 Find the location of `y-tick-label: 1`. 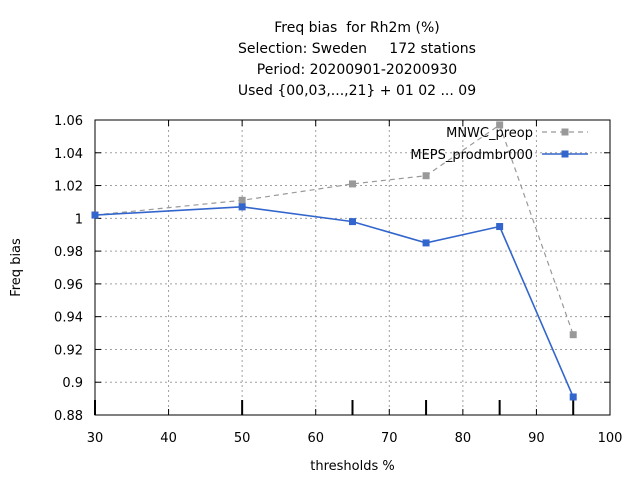

y-tick-label: 1 is located at coordinates (79, 219).